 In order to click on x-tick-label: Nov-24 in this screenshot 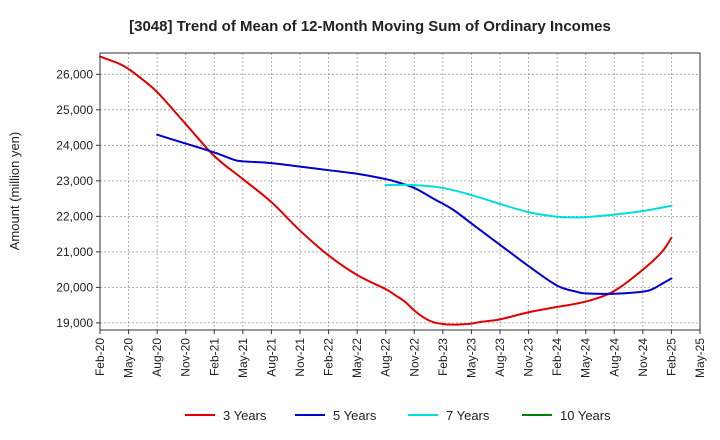, I will do `click(643, 357)`.